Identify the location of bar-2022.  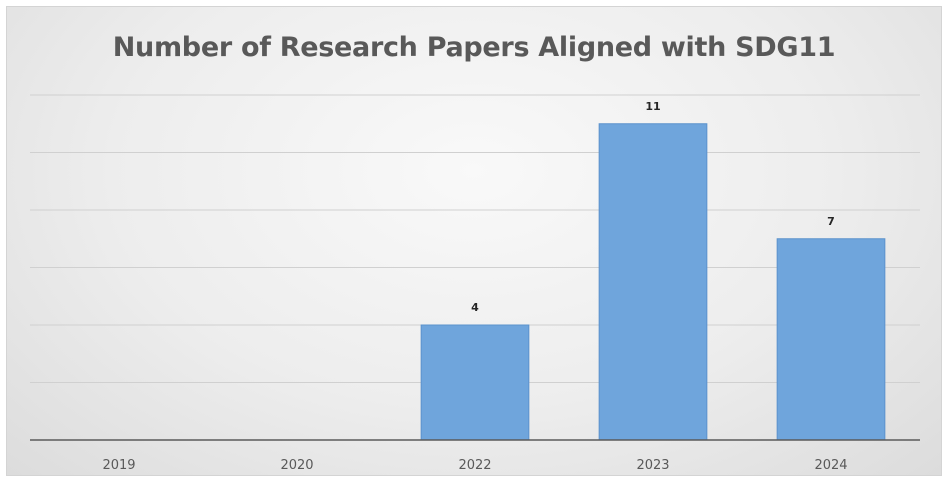
(475, 382).